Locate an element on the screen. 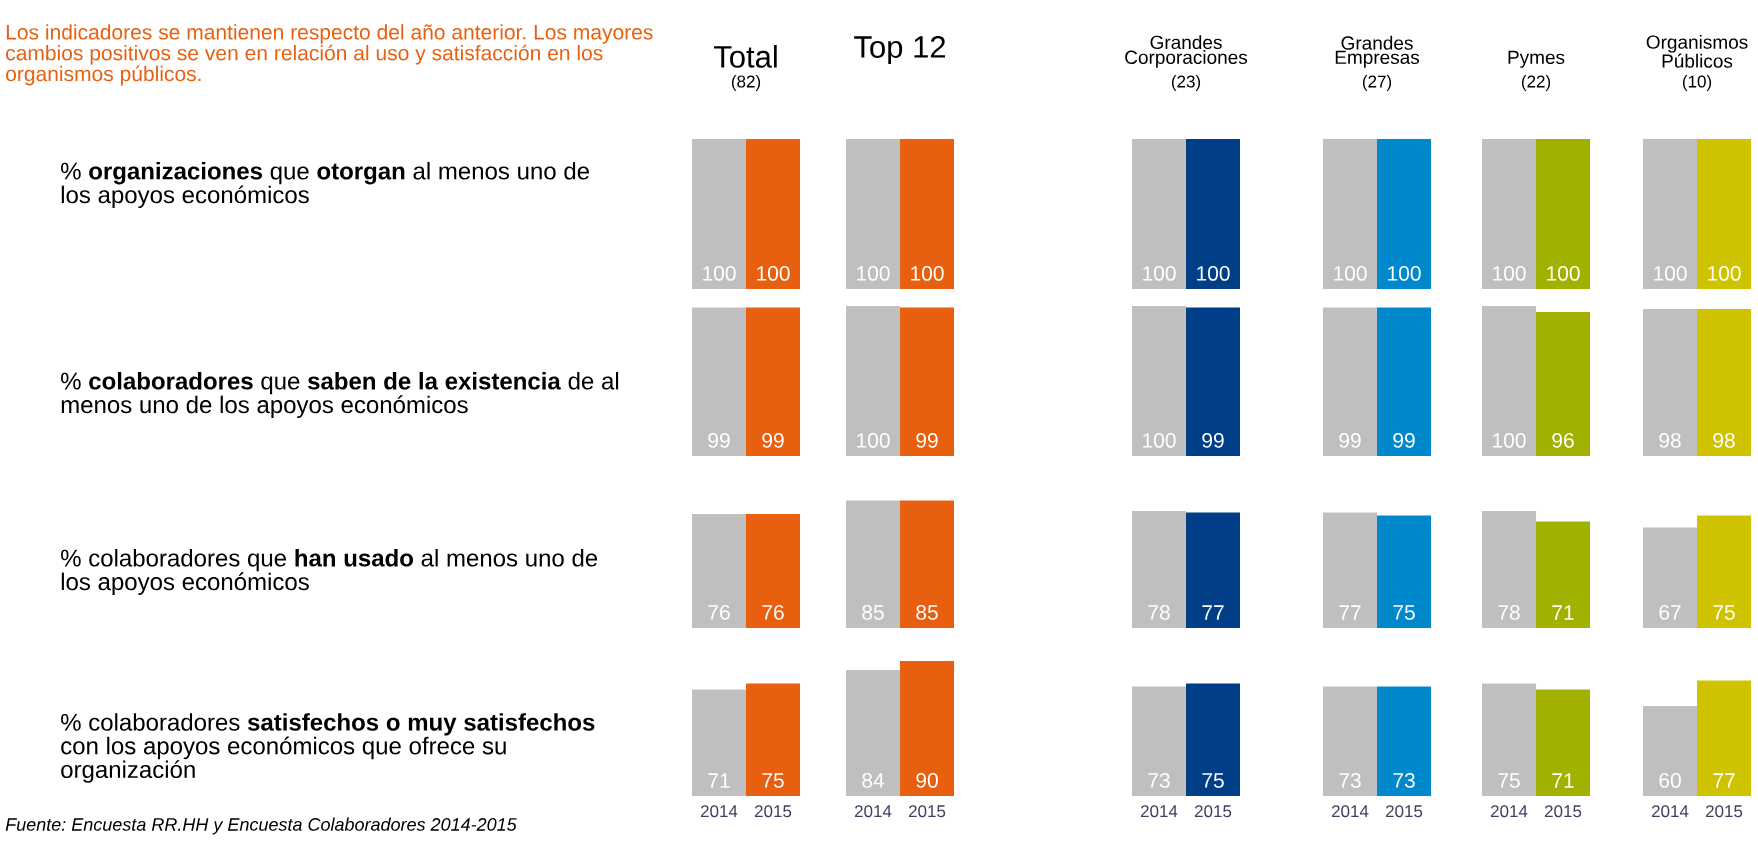 Image resolution: width=1758 pixels, height=841 pixels. chart-title: Pymes is located at coordinates (1536, 59).